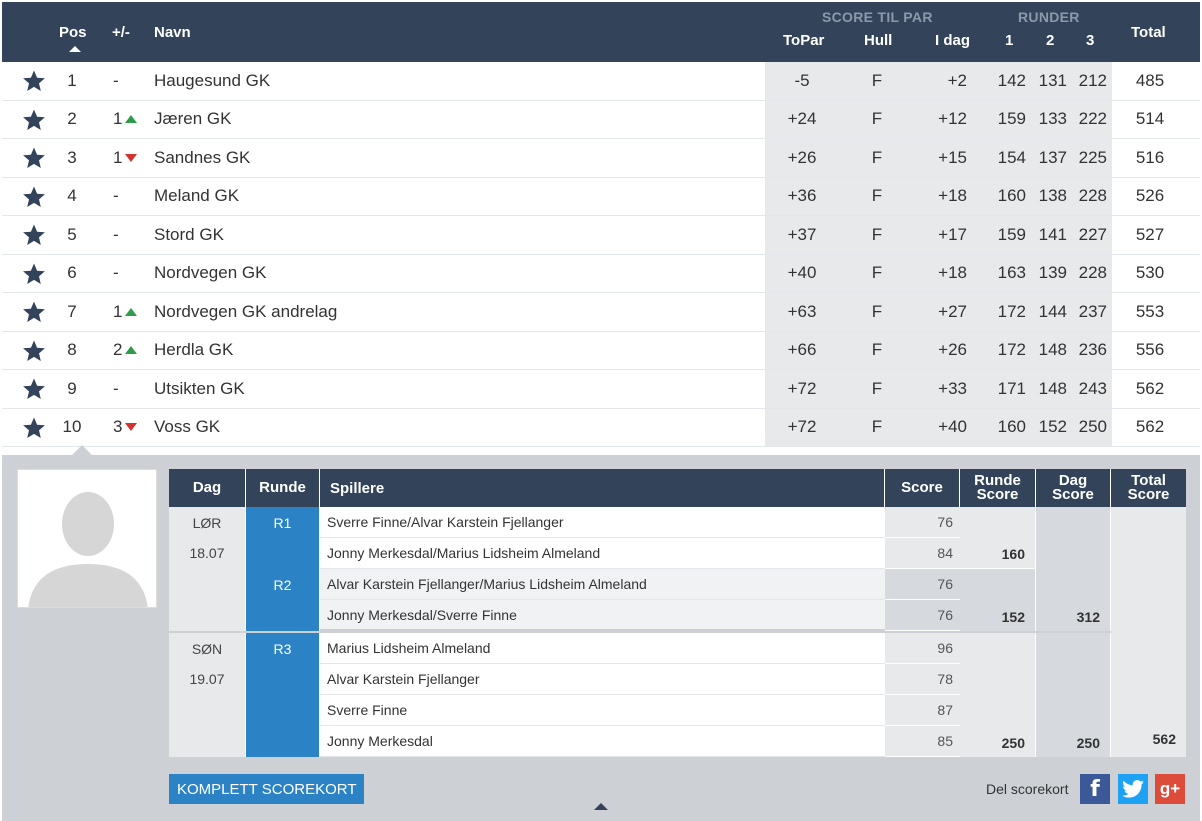 The width and height of the screenshot is (1202, 821). What do you see at coordinates (1092, 196) in the screenshot?
I see `row-round-3: 228` at bounding box center [1092, 196].